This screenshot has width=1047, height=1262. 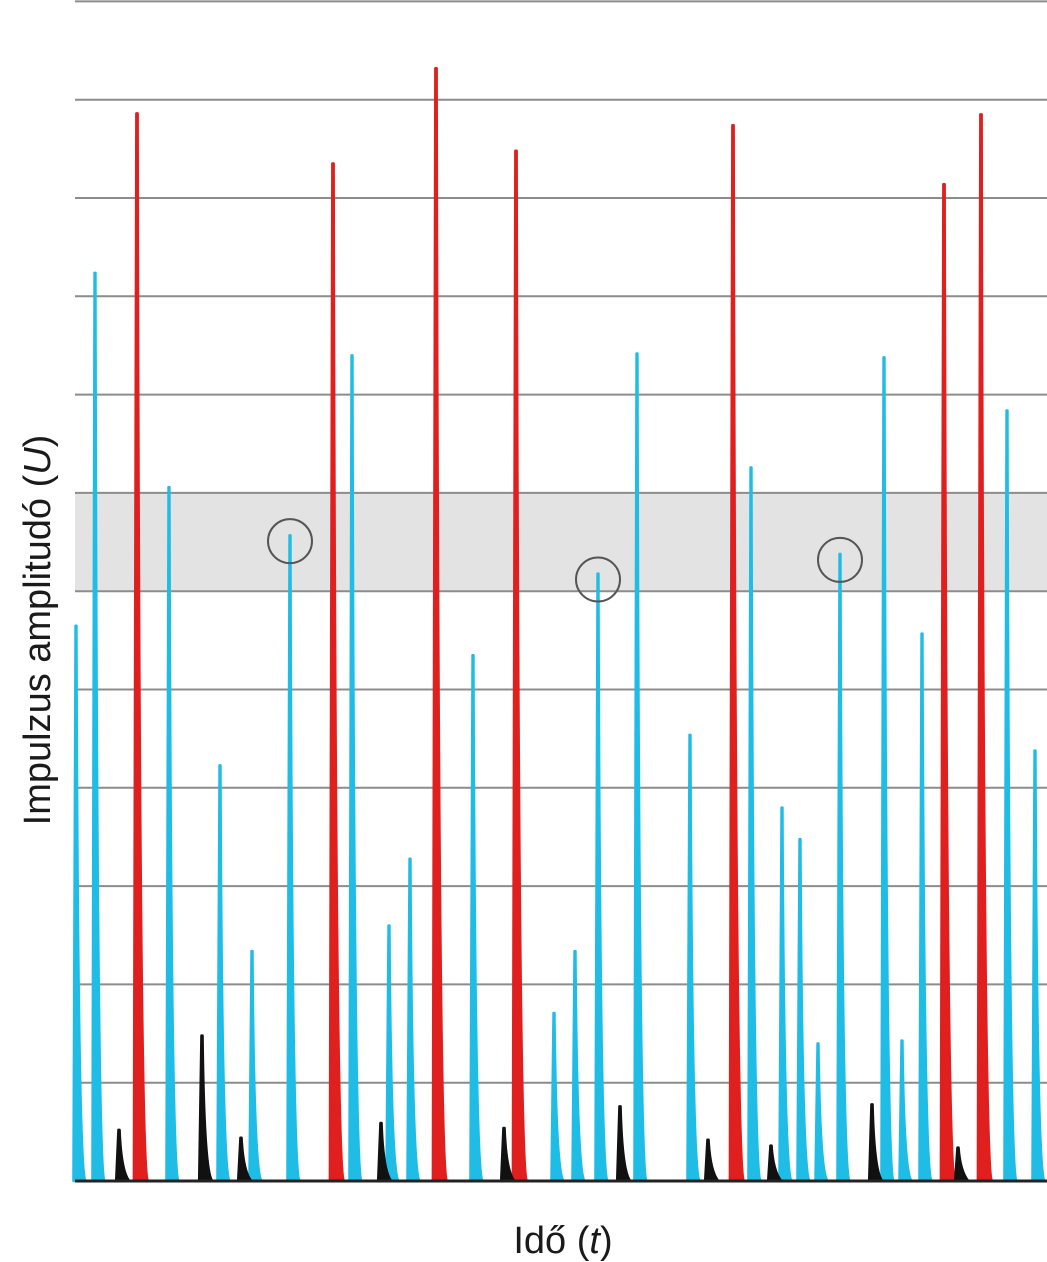 What do you see at coordinates (38, 441) in the screenshot?
I see `y-axis-label-close: )` at bounding box center [38, 441].